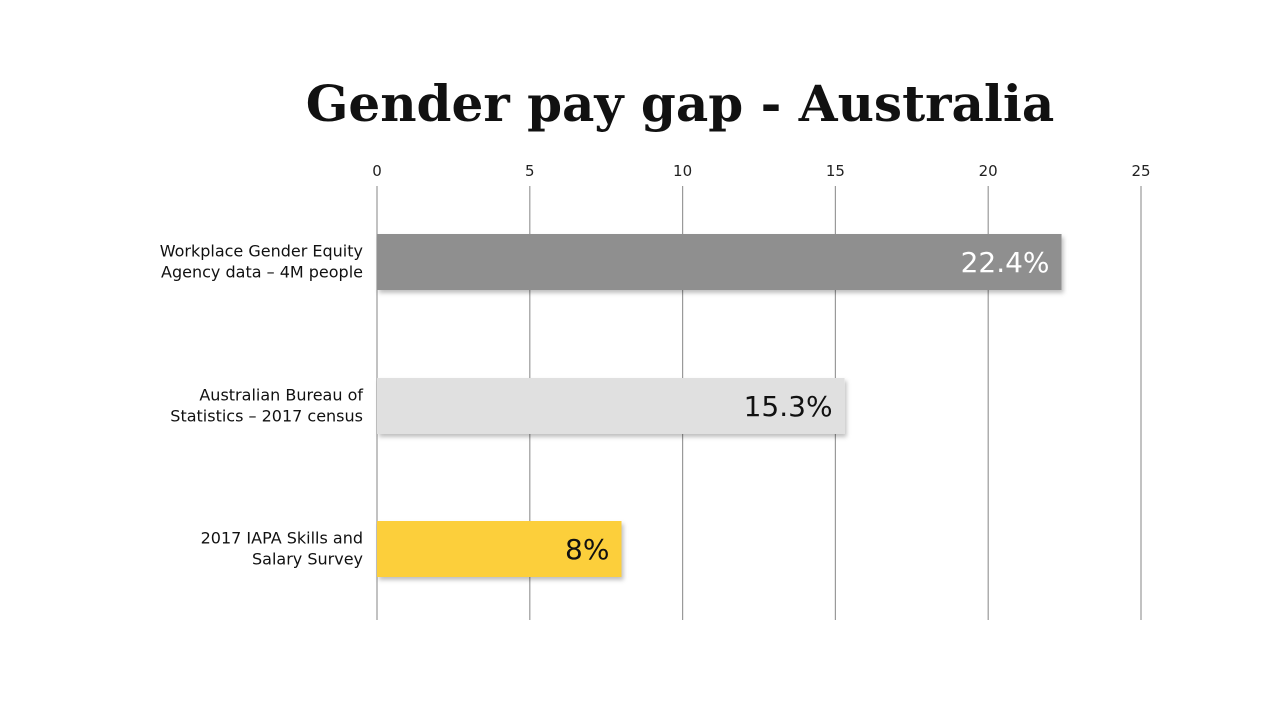 The height and width of the screenshot is (720, 1280). What do you see at coordinates (262, 272) in the screenshot?
I see `category-label-line: Agency data – 4M people` at bounding box center [262, 272].